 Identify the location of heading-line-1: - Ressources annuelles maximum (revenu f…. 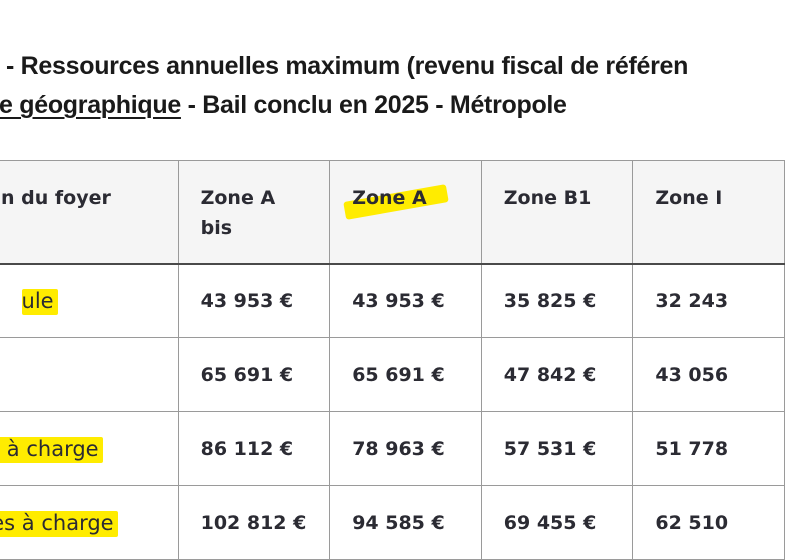
(347, 66).